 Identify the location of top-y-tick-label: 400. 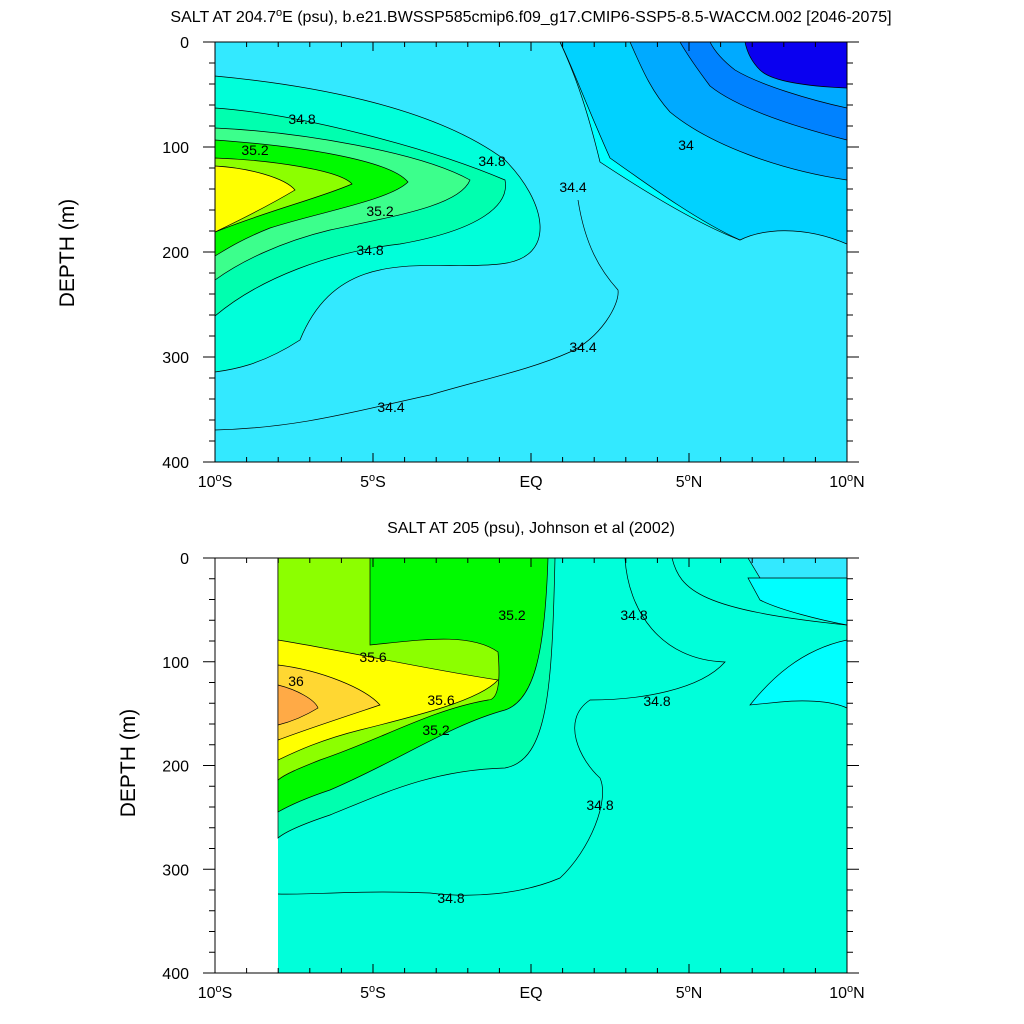
(175, 463).